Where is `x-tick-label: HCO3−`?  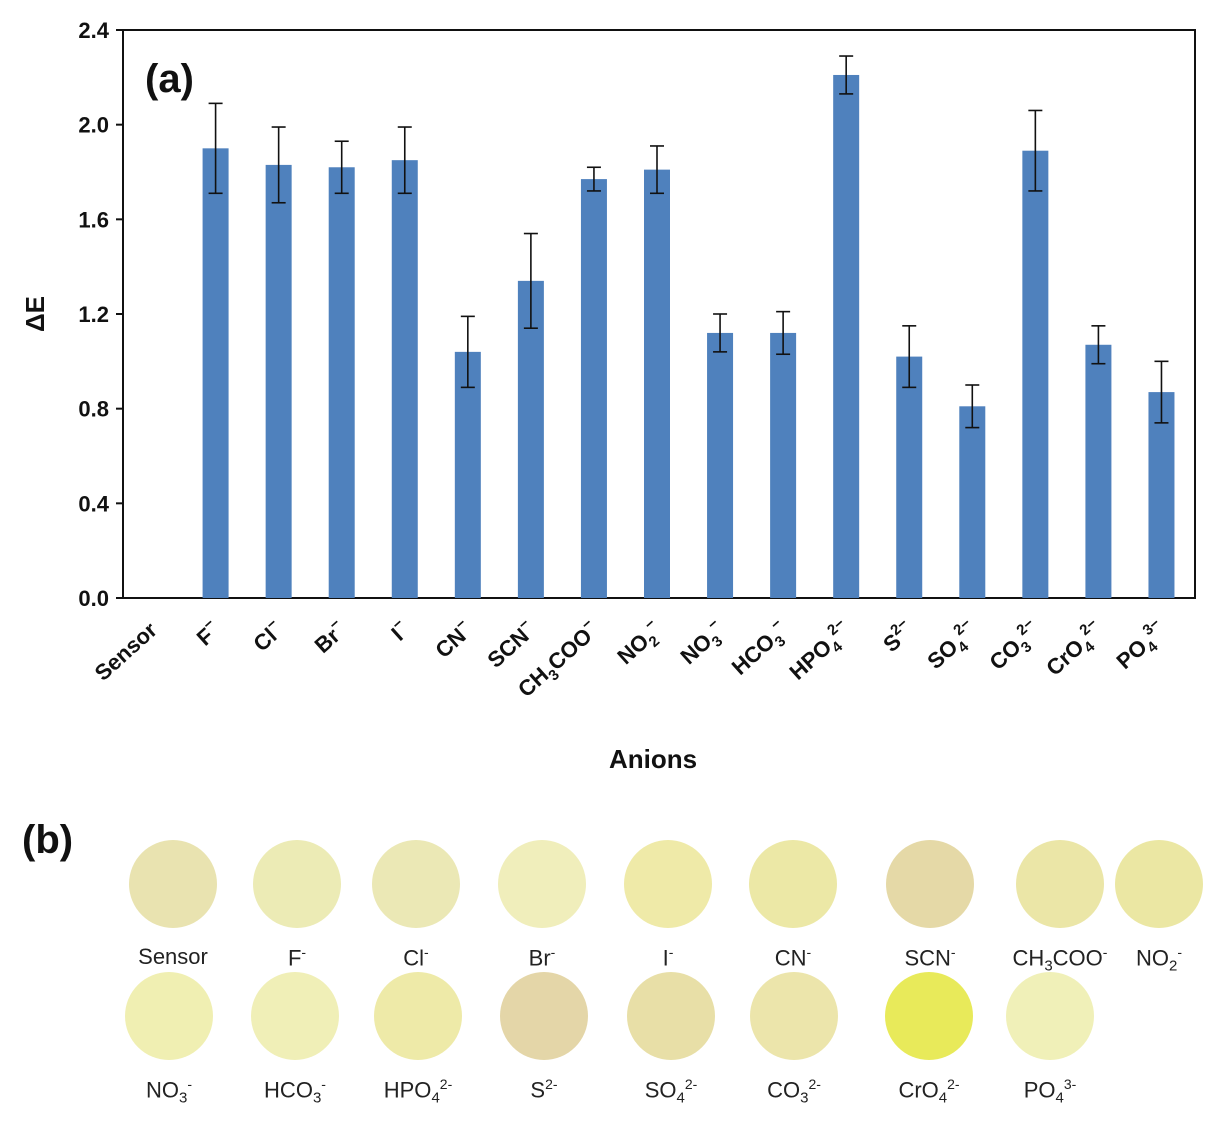
x-tick-label: HCO3− is located at coordinates (760, 649).